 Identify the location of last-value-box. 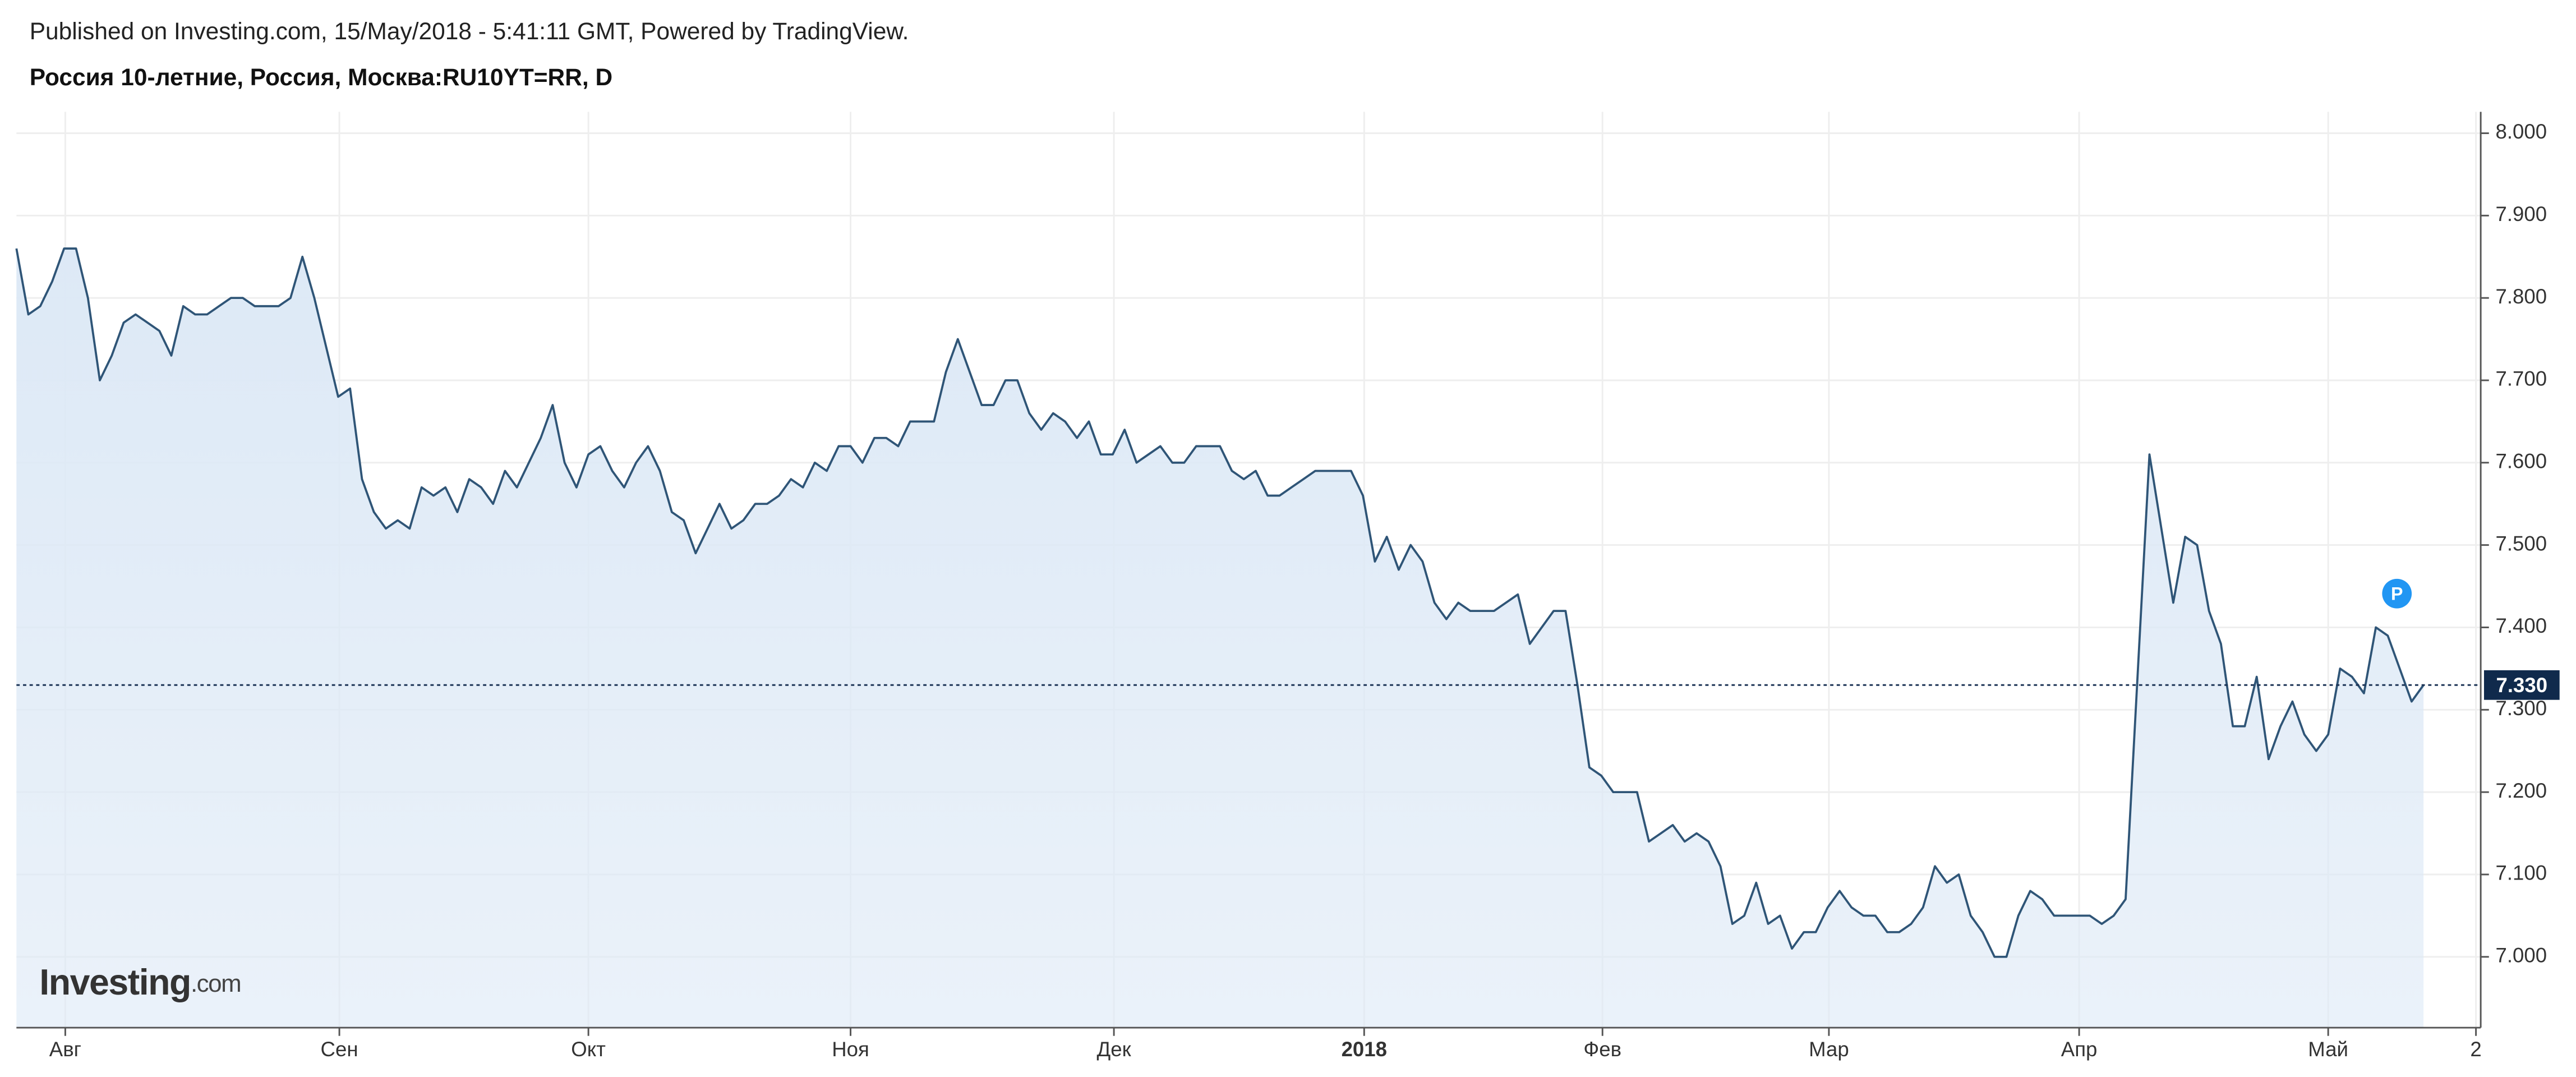
(2521, 685).